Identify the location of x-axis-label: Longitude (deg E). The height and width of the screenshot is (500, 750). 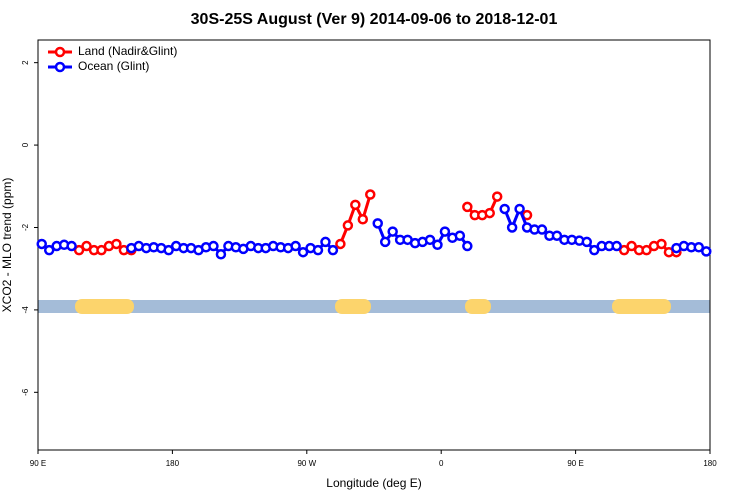
(373, 483).